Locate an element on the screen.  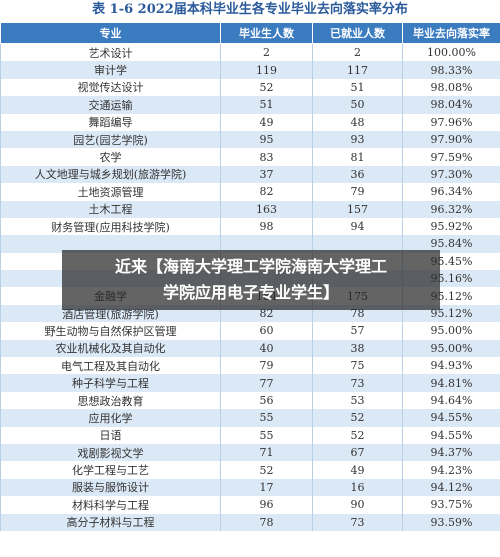
table-cell: 94 is located at coordinates (357, 226).